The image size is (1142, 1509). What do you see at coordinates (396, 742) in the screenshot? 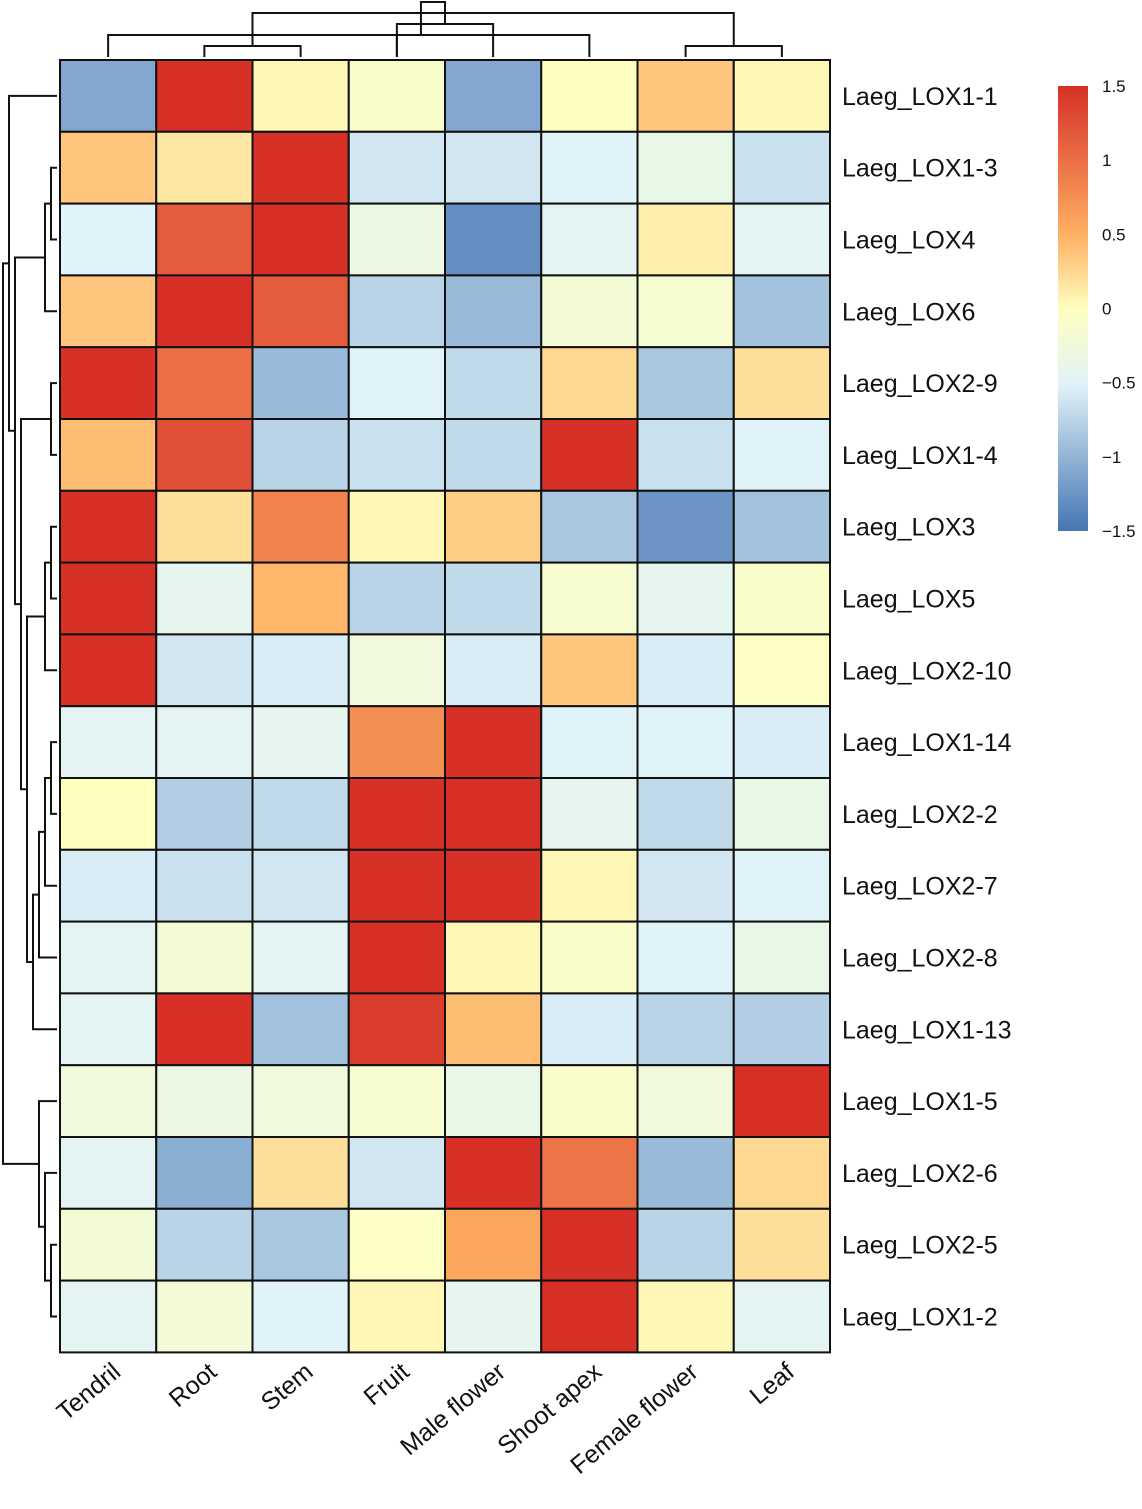
I see `cell-laeg-lox1-14-fruit` at bounding box center [396, 742].